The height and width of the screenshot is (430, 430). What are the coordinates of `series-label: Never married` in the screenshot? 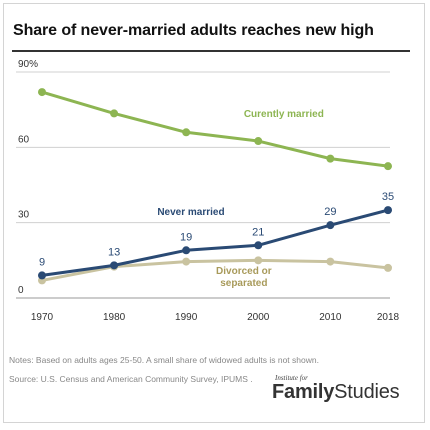 It's located at (190, 212).